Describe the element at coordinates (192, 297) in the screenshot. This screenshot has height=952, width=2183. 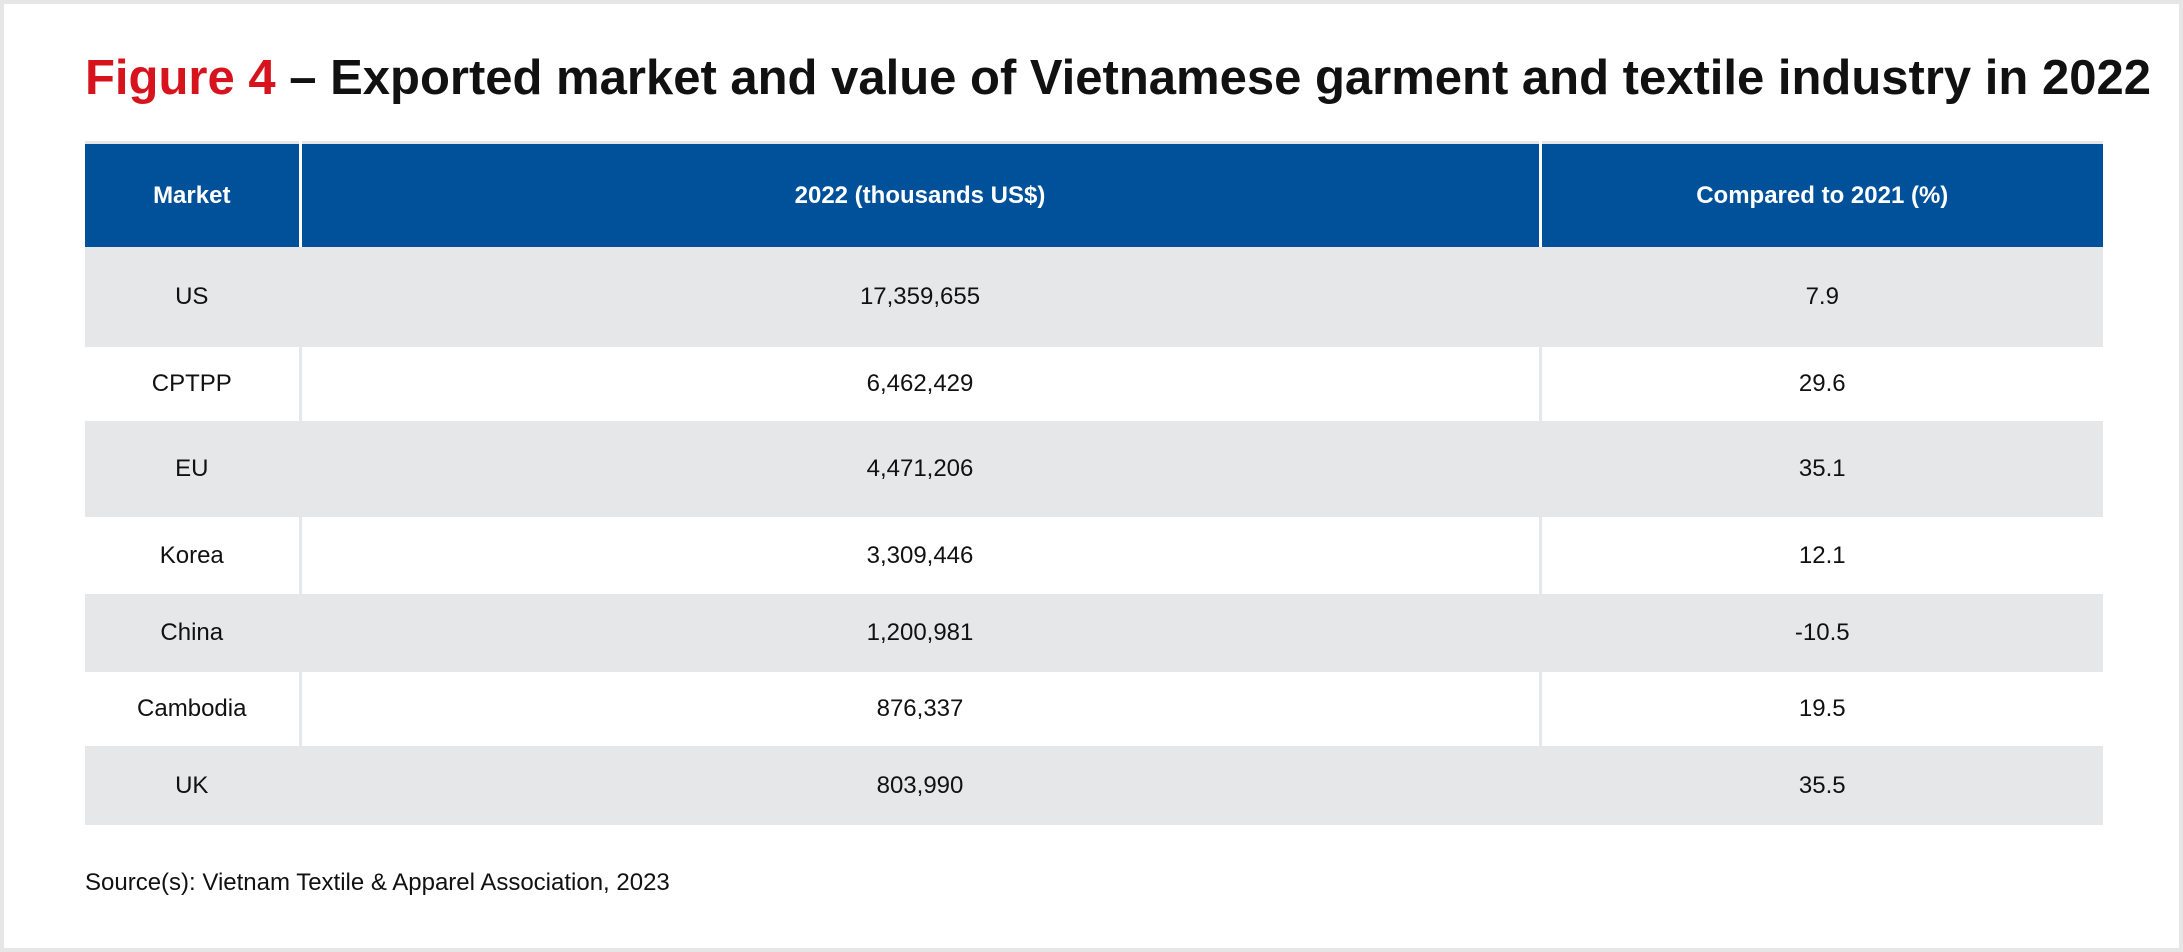
I see `cell-market: US` at that location.